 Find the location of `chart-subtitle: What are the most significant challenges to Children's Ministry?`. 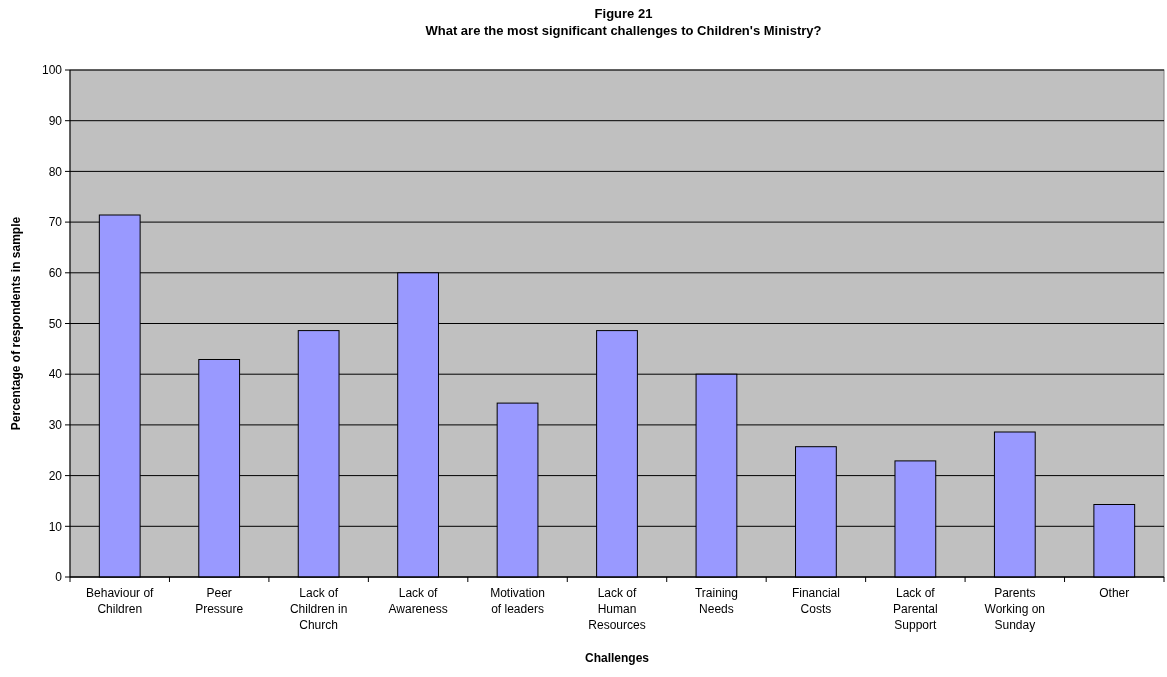

chart-subtitle: What are the most significant challenges to Children's Ministry? is located at coordinates (623, 30).